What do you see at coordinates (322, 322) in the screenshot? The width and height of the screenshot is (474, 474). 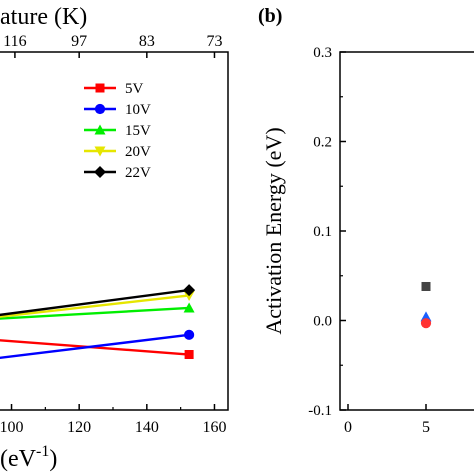 I see `y-tick-label-b: 0.0` at bounding box center [322, 322].